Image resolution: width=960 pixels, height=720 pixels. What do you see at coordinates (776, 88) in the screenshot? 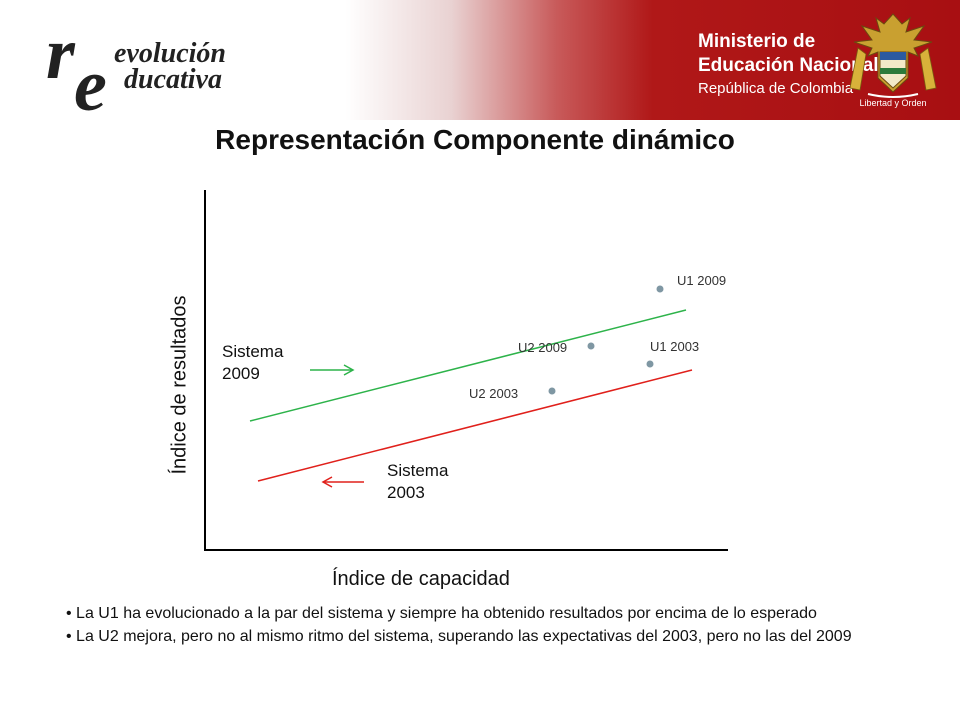
I see `ministry-line-3: República de Colombia` at bounding box center [776, 88].